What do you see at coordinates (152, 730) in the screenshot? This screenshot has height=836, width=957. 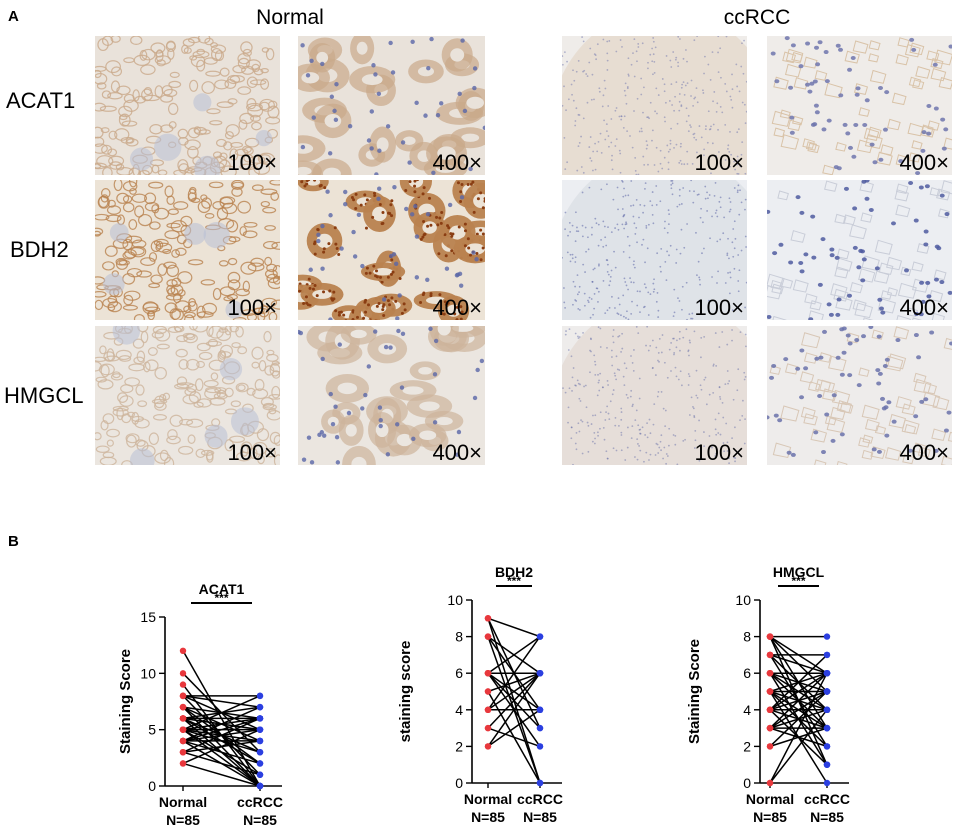 I see `y-tick-label: 5` at bounding box center [152, 730].